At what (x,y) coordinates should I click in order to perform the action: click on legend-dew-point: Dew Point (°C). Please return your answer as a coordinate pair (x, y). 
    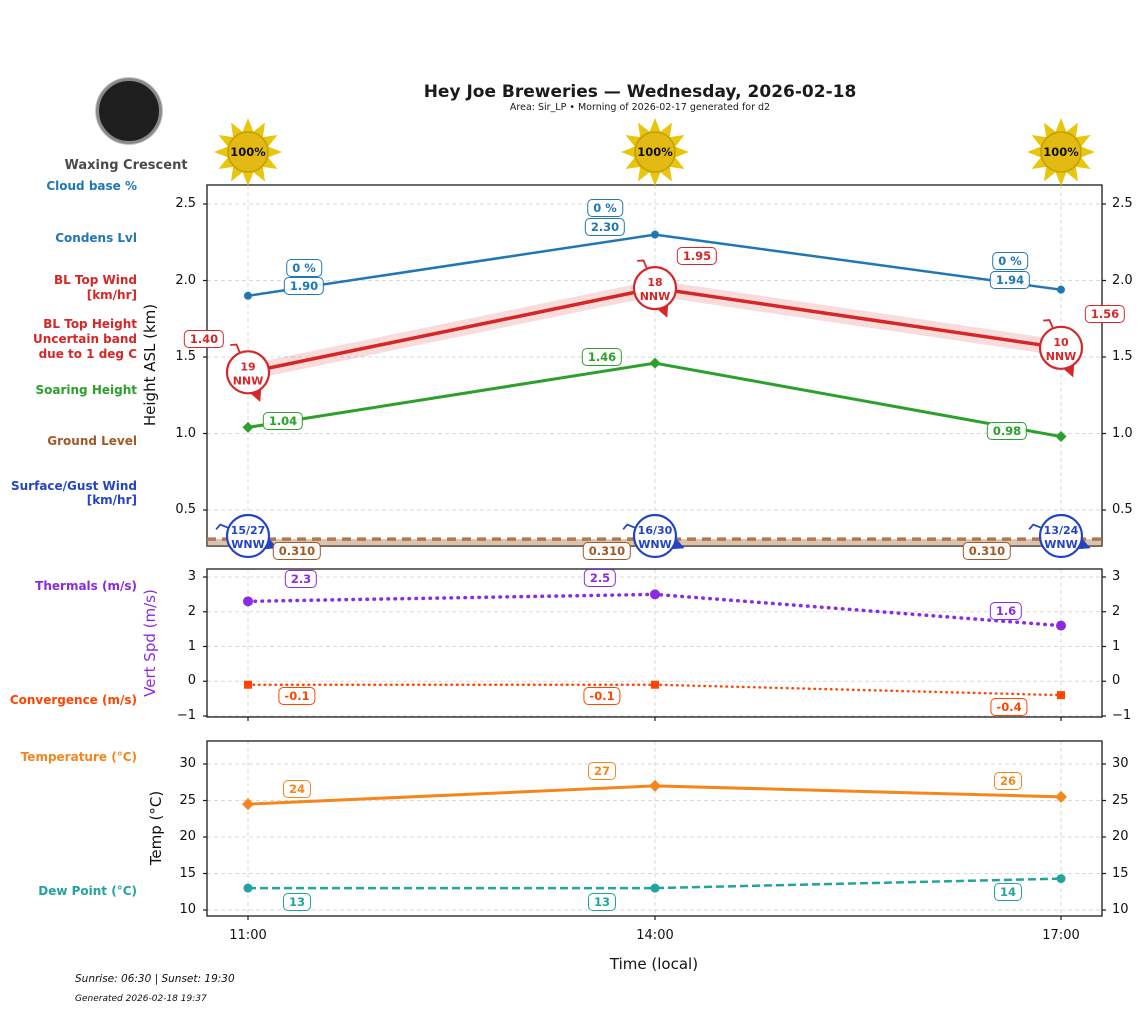
    Looking at the image, I should click on (87, 891).